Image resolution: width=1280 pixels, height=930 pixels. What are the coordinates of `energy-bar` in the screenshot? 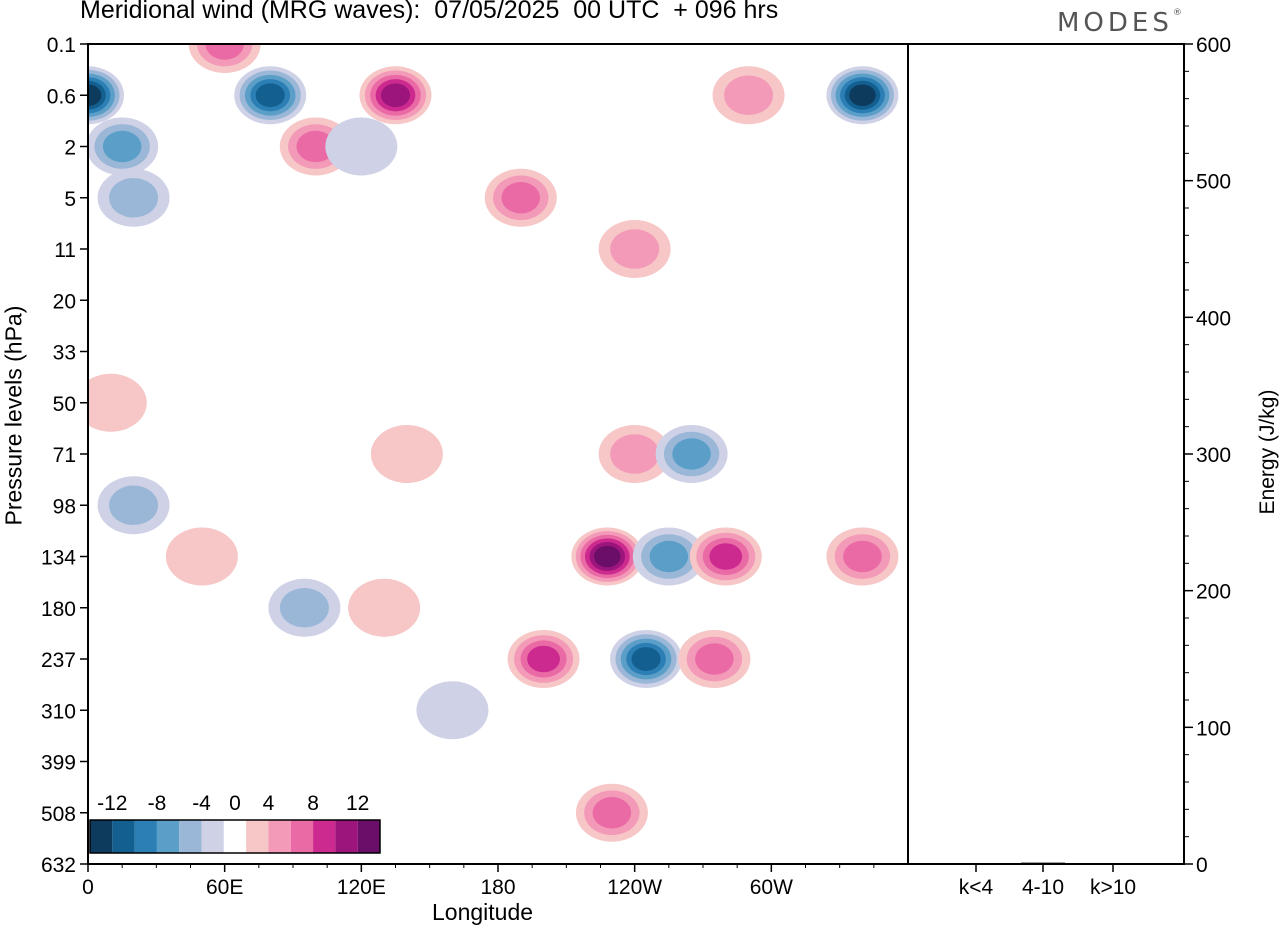 It's located at (1043, 863).